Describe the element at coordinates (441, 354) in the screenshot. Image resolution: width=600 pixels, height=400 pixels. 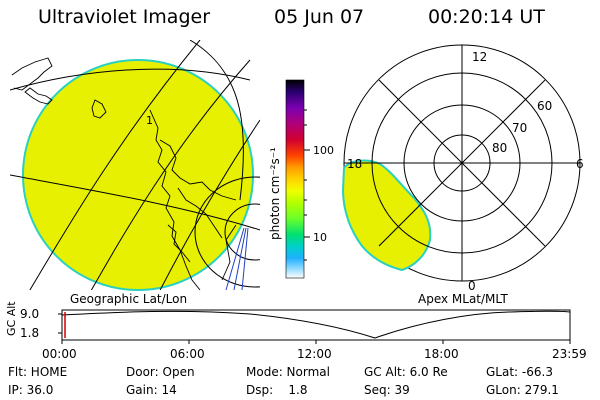
I see `altitude-xtick-label: 18:00` at that location.